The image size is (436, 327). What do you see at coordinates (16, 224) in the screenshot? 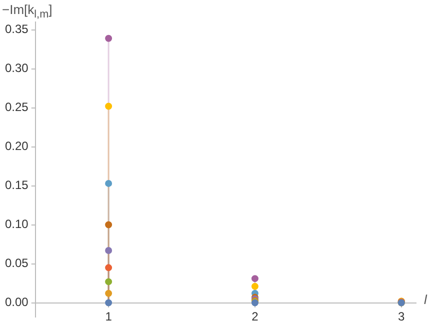
I see `y-tick-label: 0.10` at bounding box center [16, 224].